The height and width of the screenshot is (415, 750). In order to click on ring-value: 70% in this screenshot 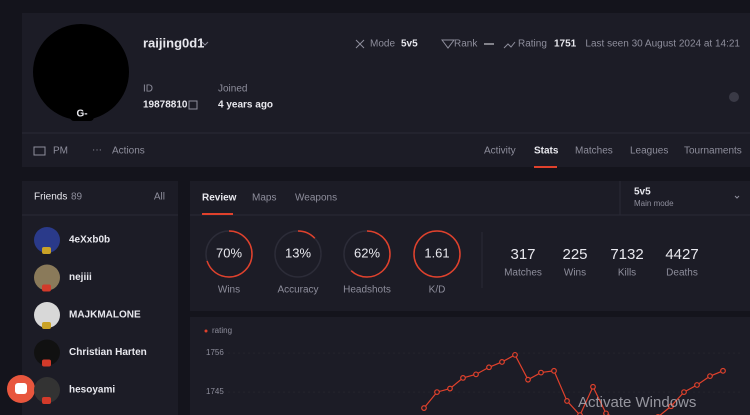, I will do `click(229, 252)`.